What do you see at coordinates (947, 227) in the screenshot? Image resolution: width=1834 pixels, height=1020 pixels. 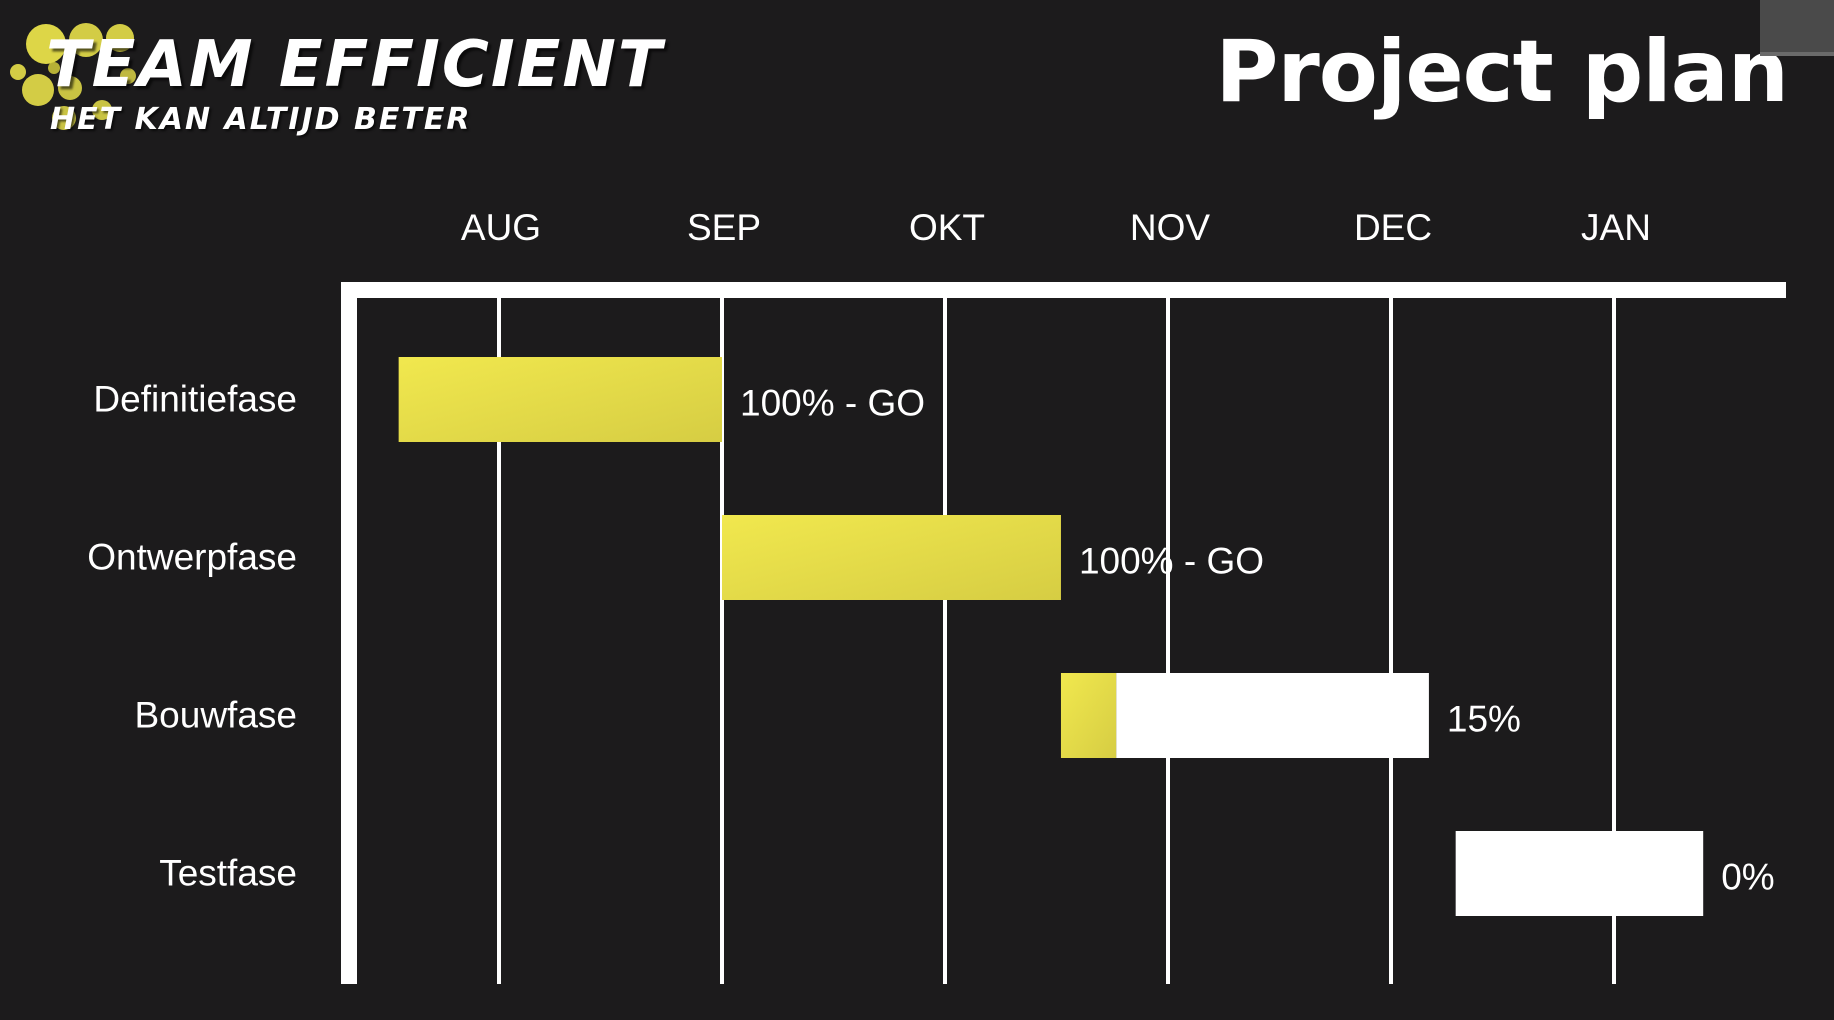 I see `month-tick-label: OKT` at bounding box center [947, 227].